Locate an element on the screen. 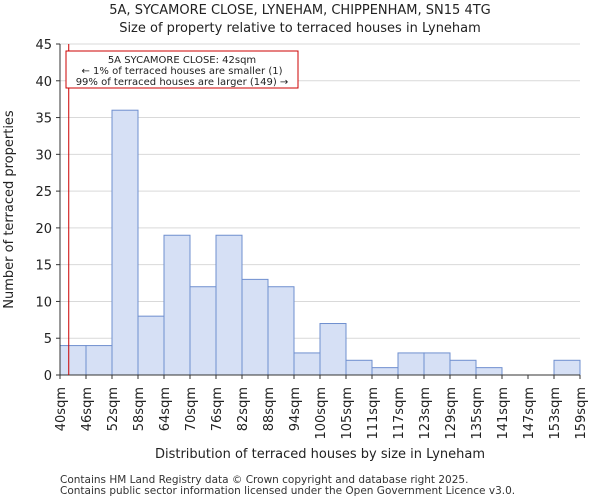  y-tick-label: 25 is located at coordinates (43, 192).